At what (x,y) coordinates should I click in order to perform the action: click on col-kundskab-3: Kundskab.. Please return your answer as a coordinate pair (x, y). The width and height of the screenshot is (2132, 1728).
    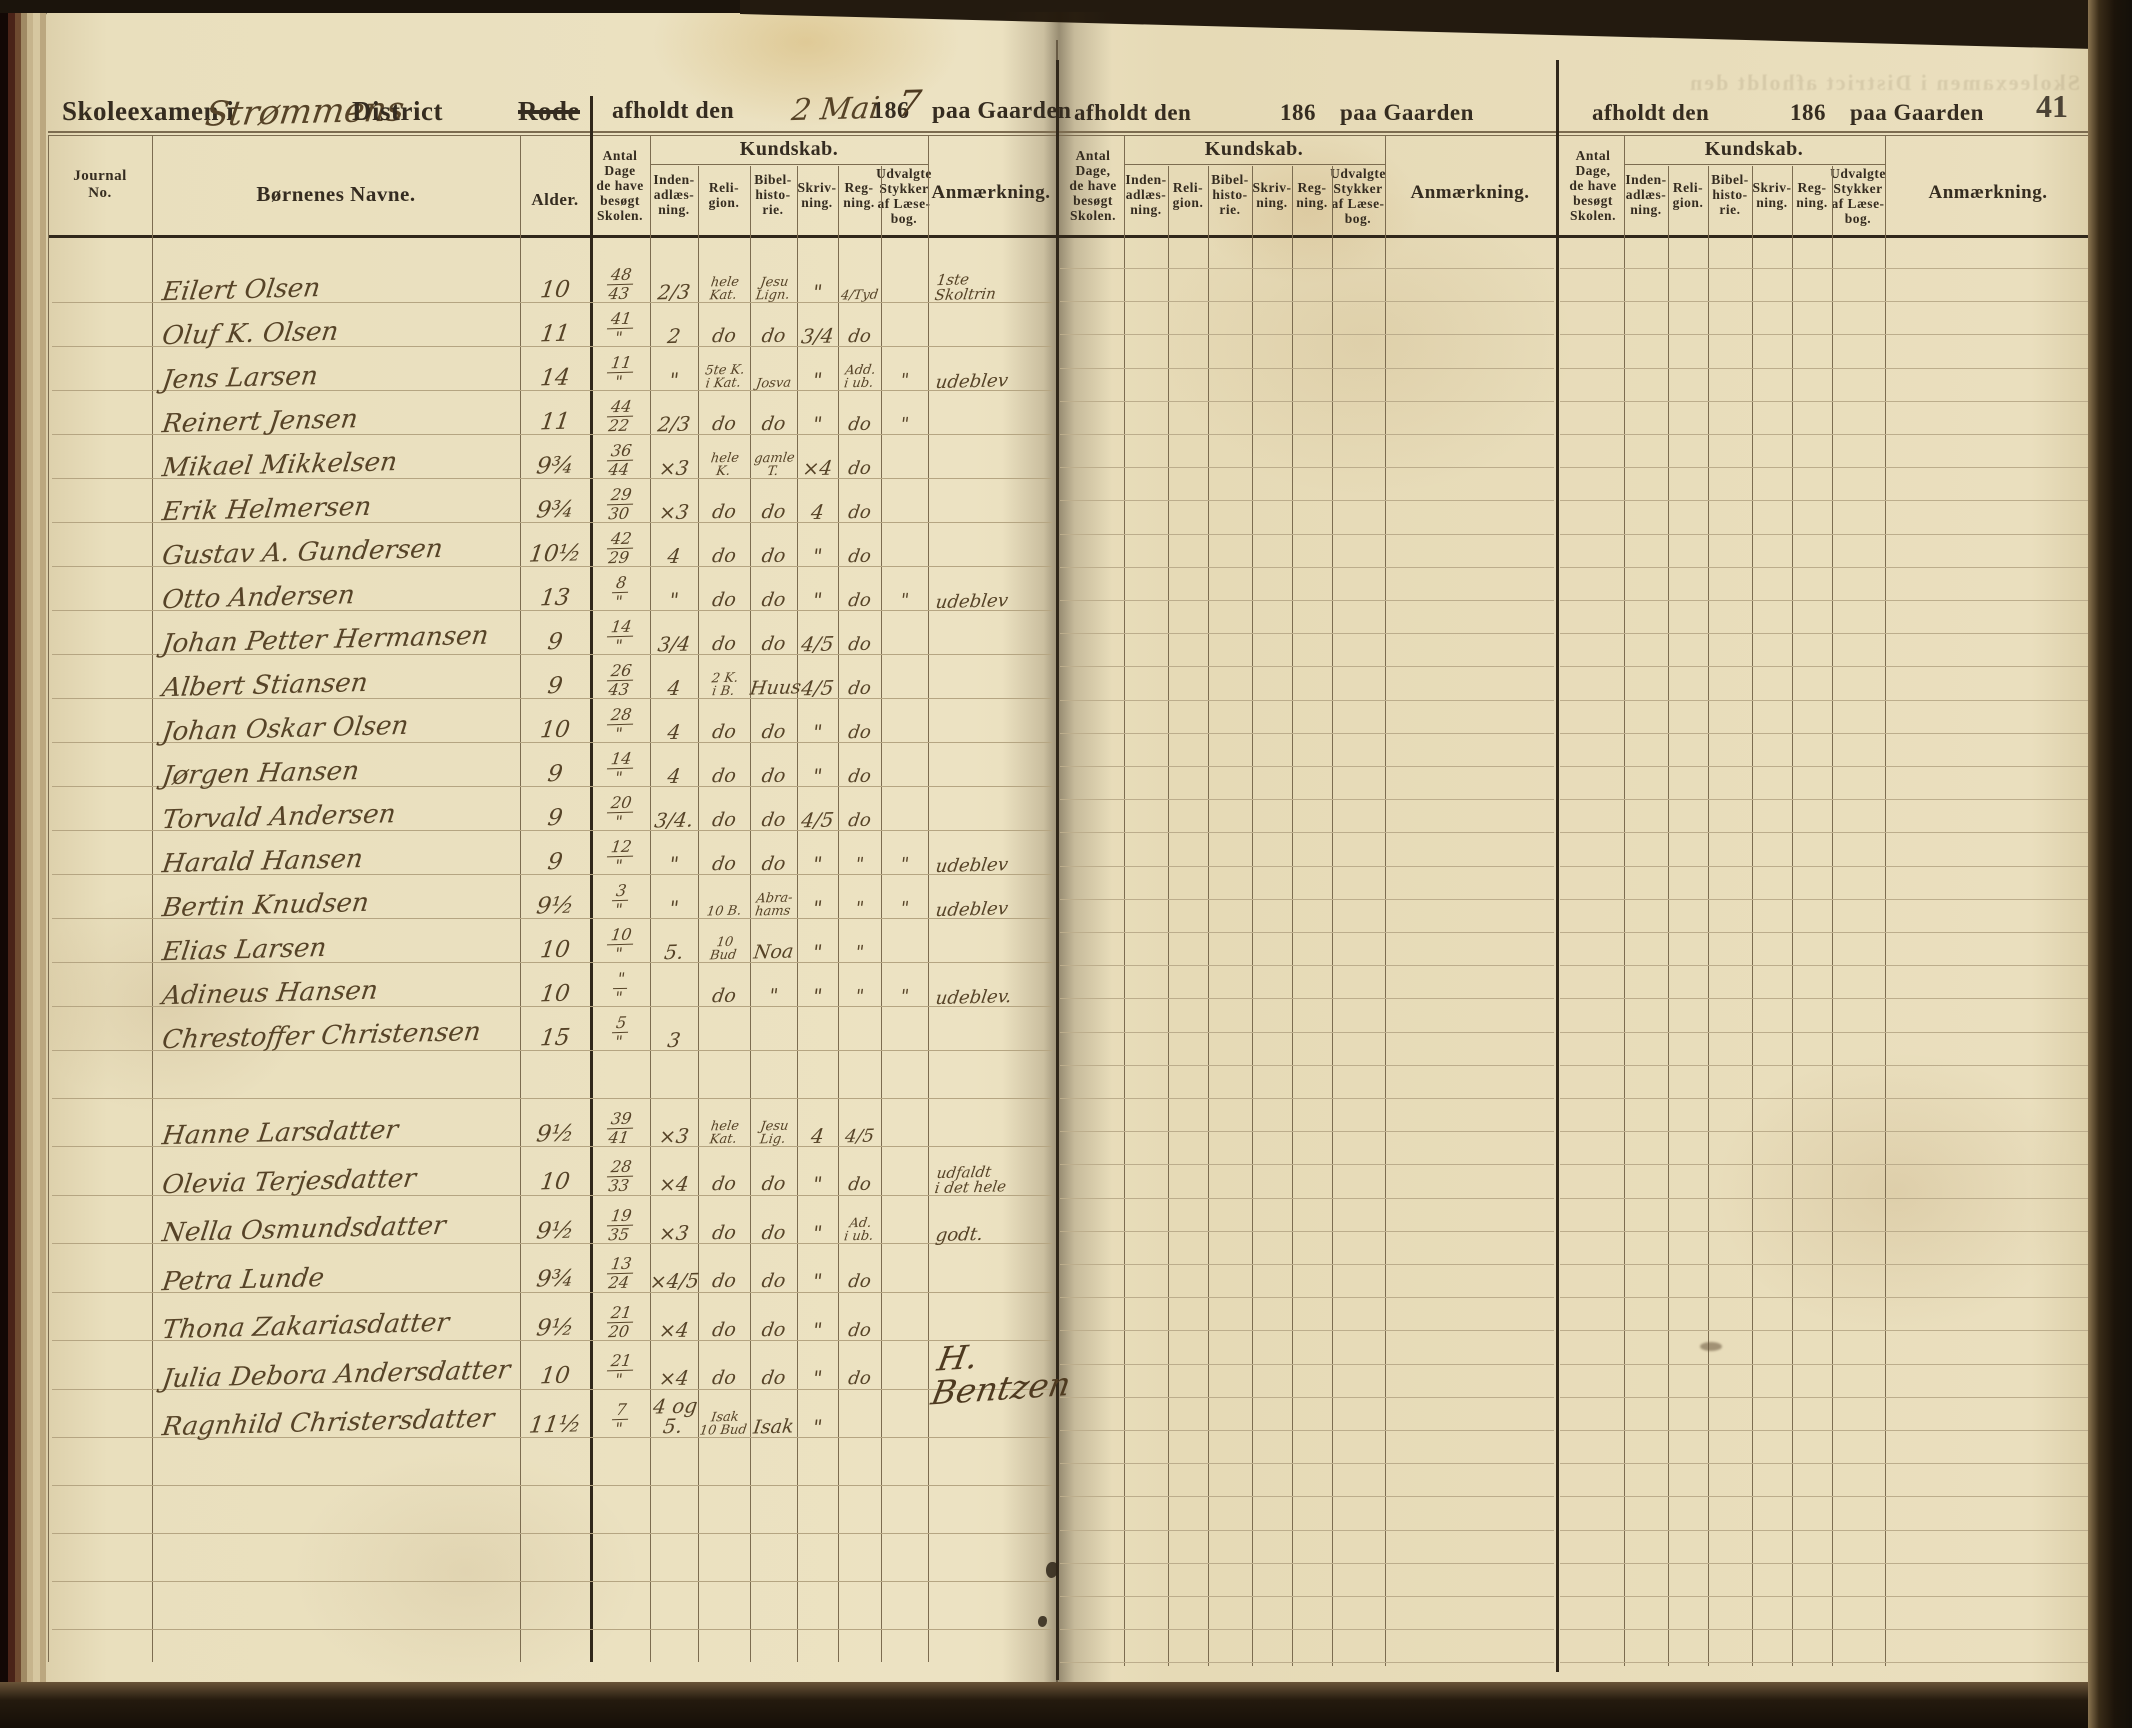
    Looking at the image, I should click on (1754, 149).